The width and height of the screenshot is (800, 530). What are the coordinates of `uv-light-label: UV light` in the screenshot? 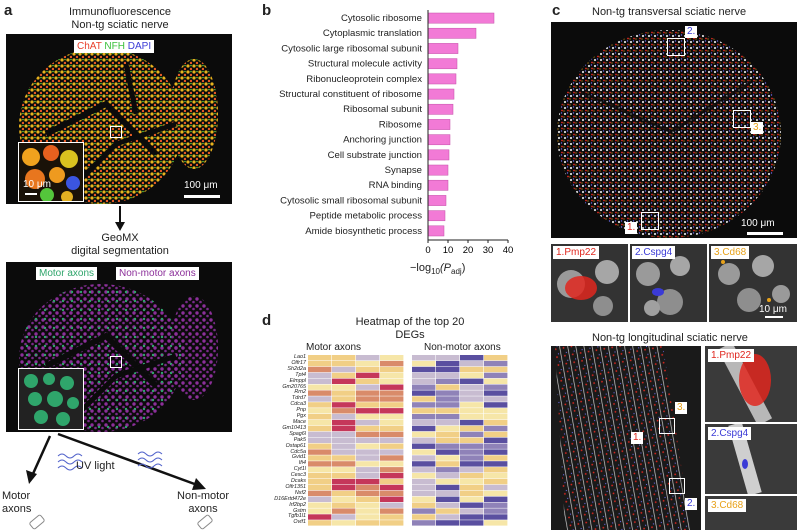 It's located at (95, 466).